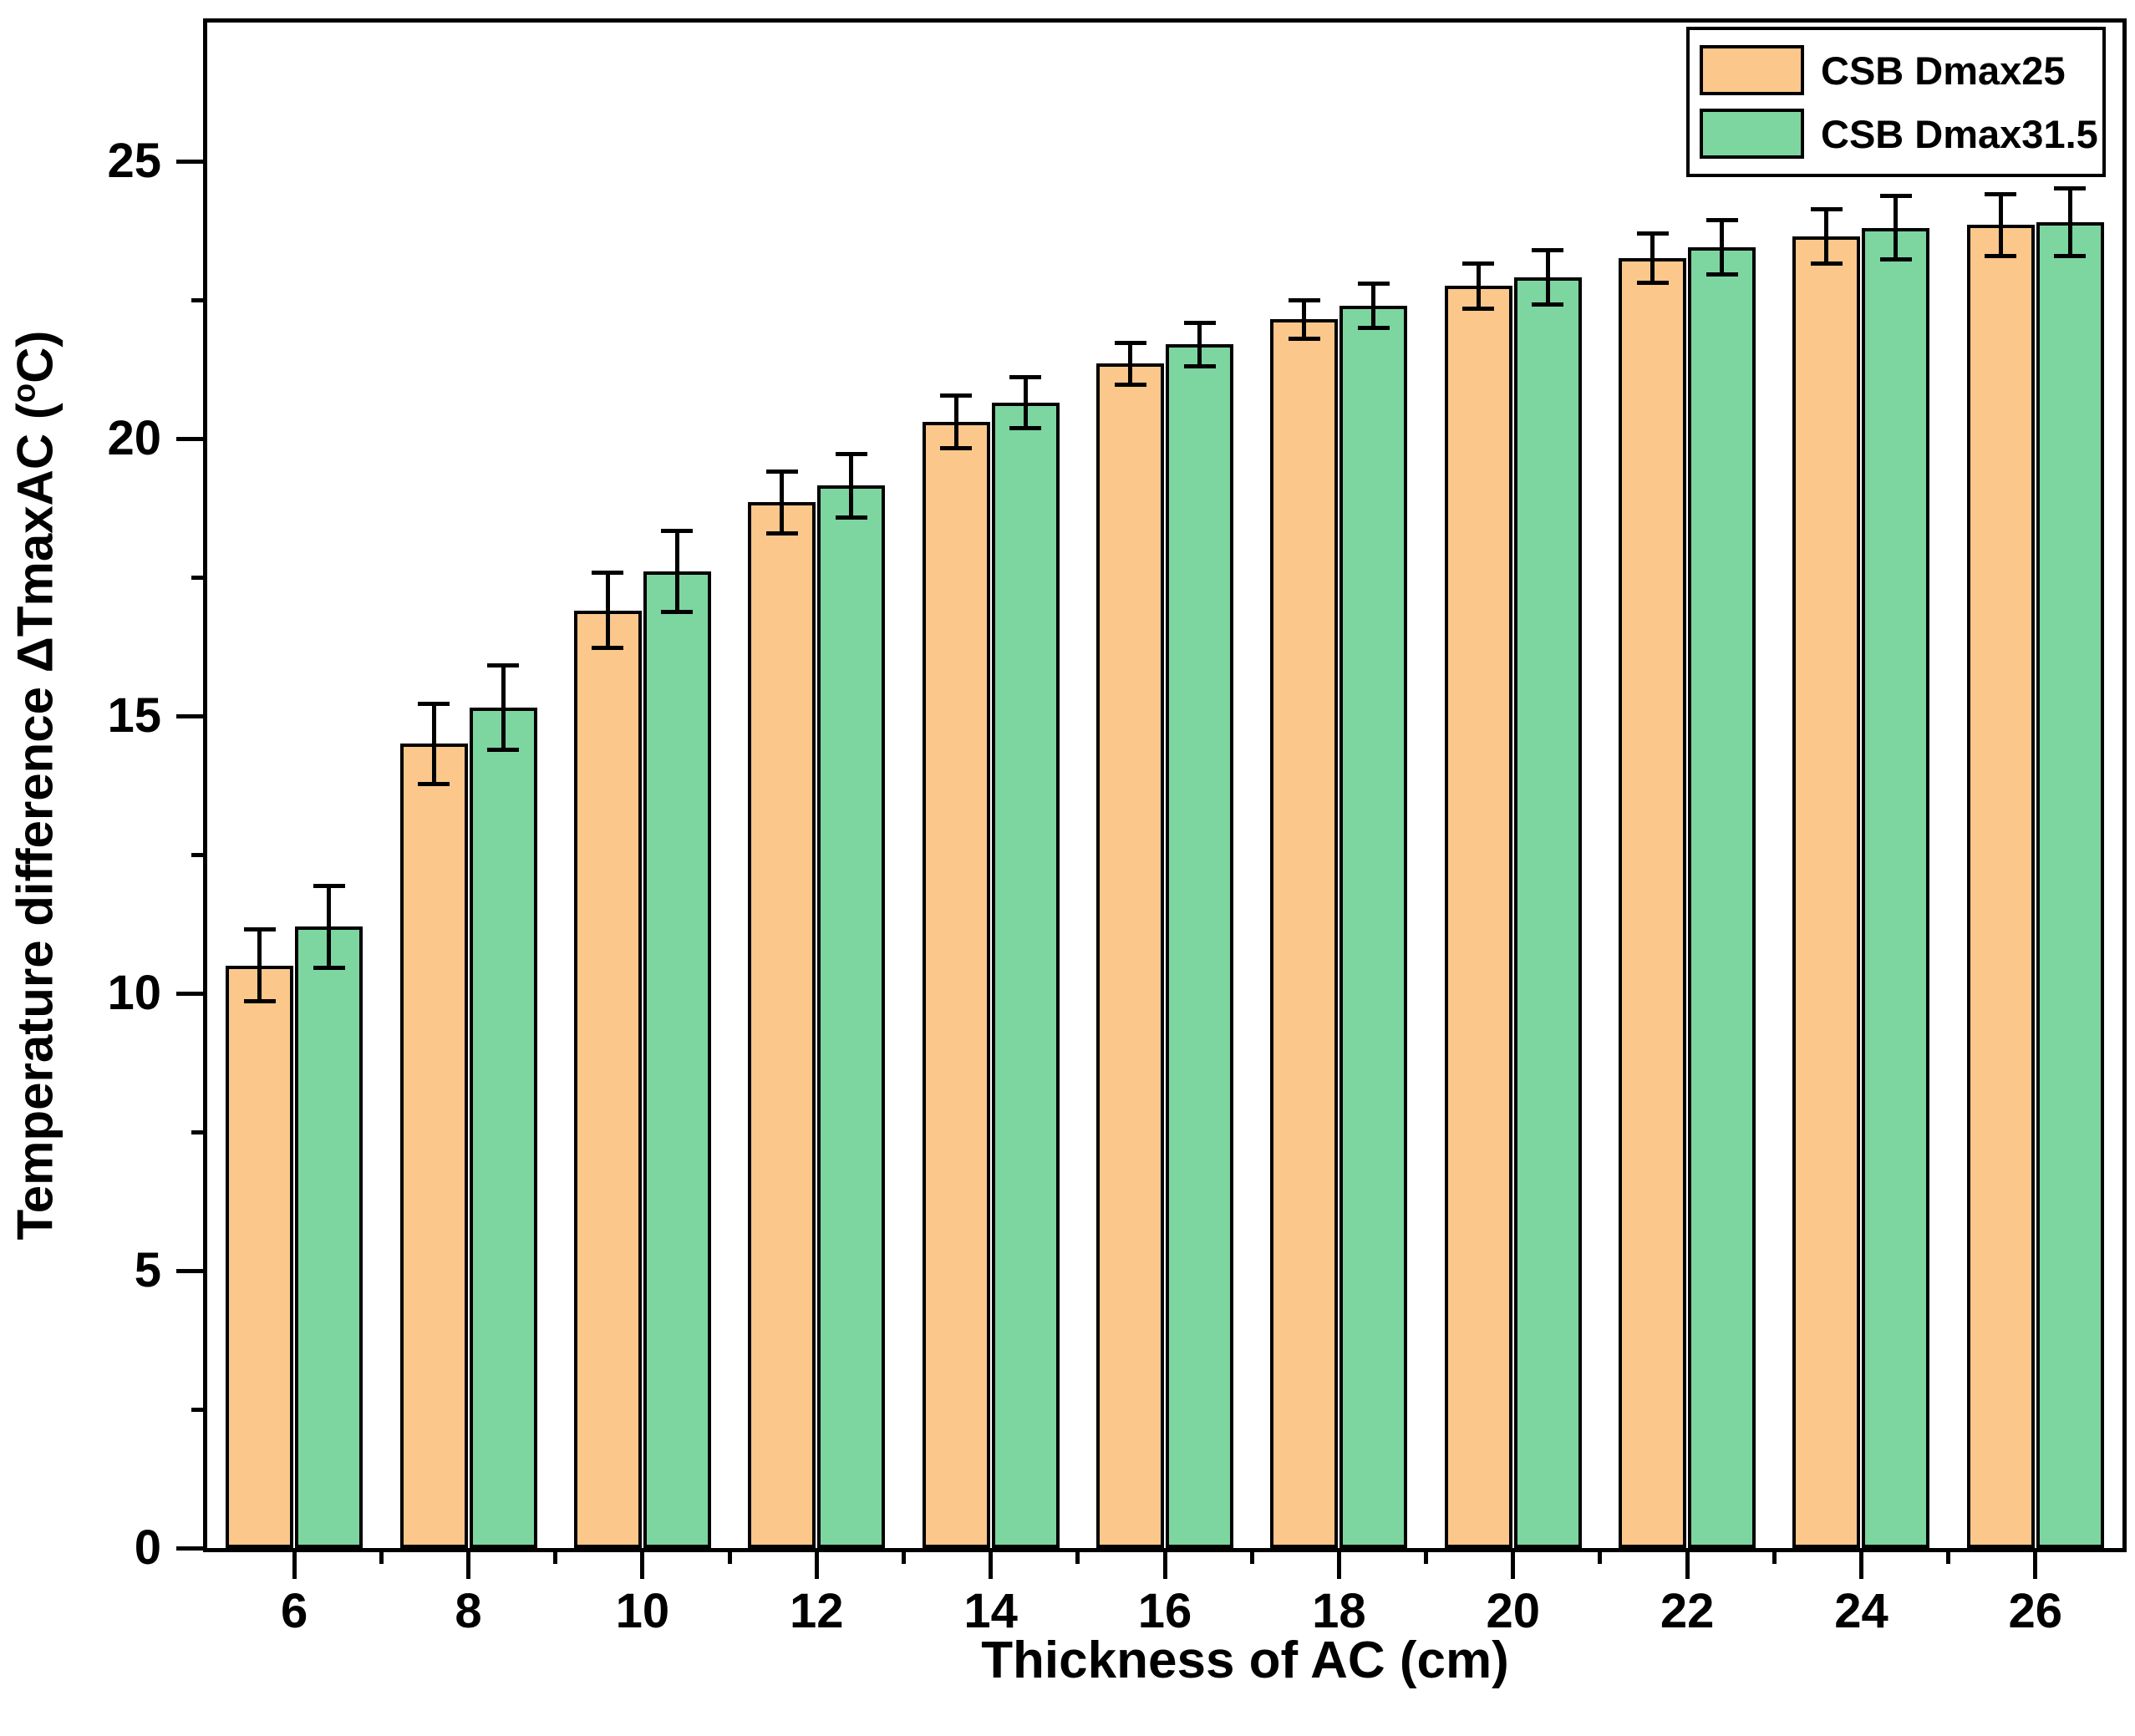 This screenshot has height=1736, width=2135. I want to click on x-tick-label: 16, so click(1164, 1611).